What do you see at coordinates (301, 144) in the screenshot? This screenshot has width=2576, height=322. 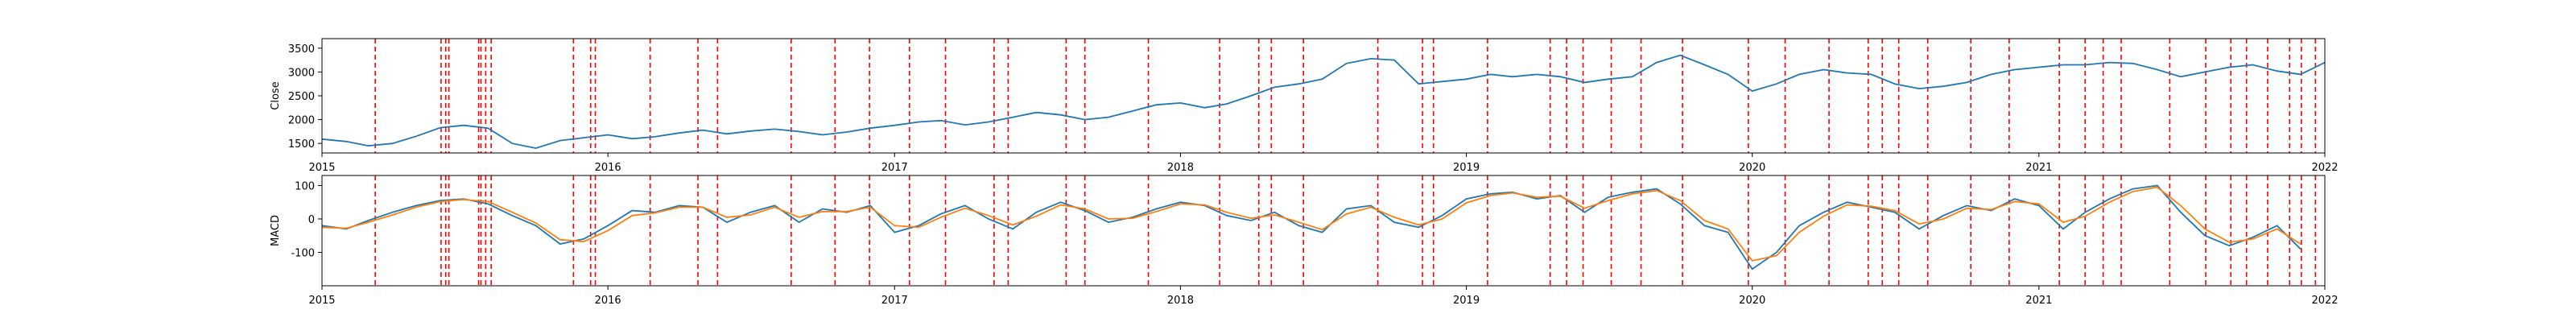 I see `y-tick-label: 1500` at bounding box center [301, 144].